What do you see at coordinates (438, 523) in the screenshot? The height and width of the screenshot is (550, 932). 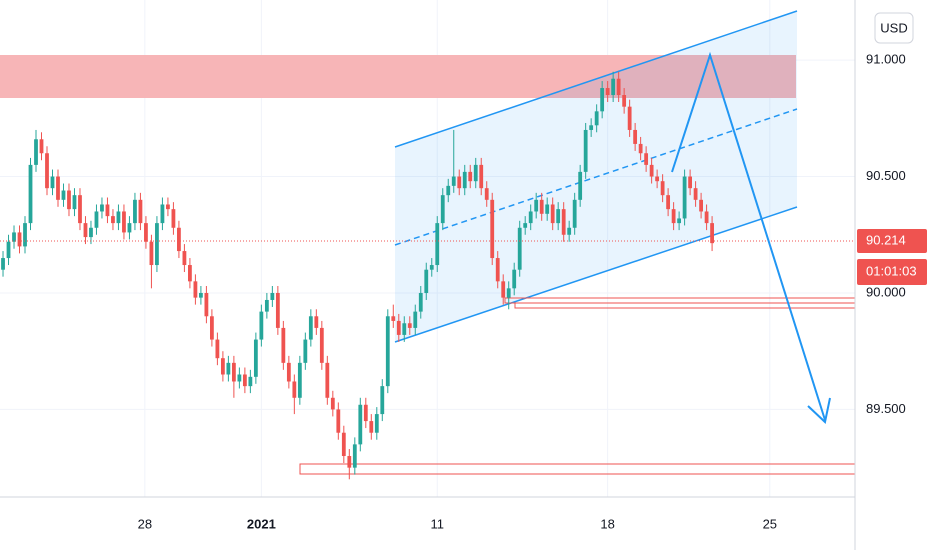 I see `x-tick-label: 11` at bounding box center [438, 523].